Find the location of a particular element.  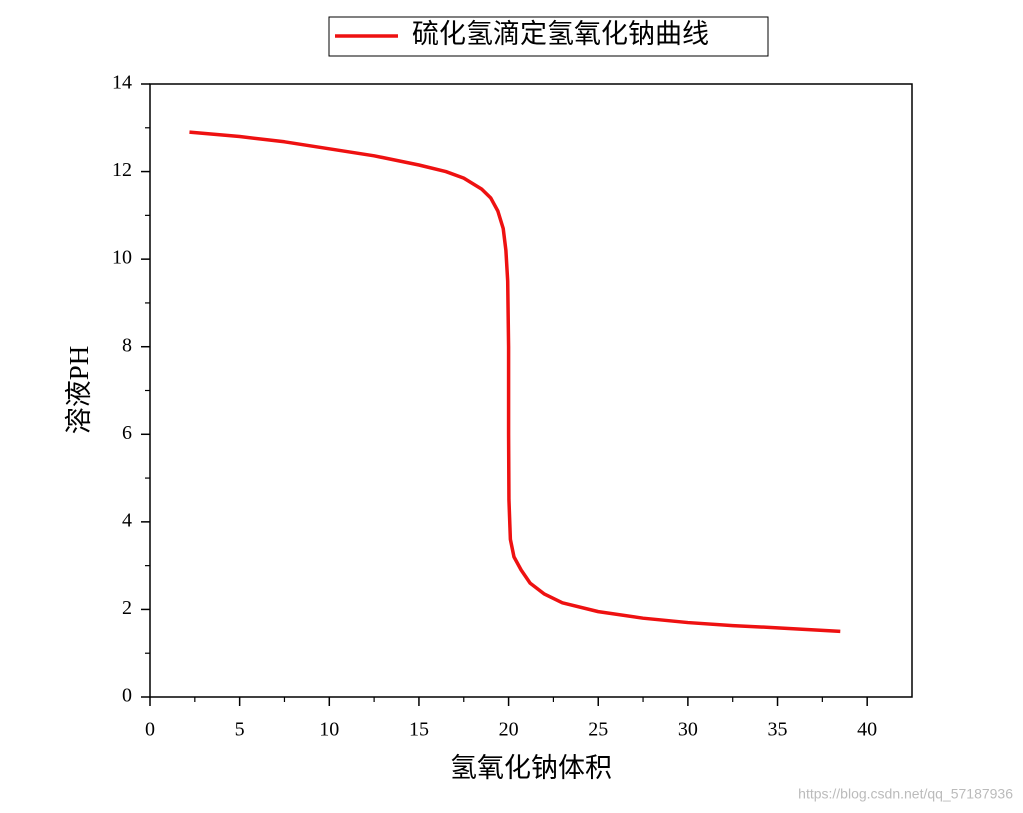

x-tick-label: 25 is located at coordinates (598, 730).